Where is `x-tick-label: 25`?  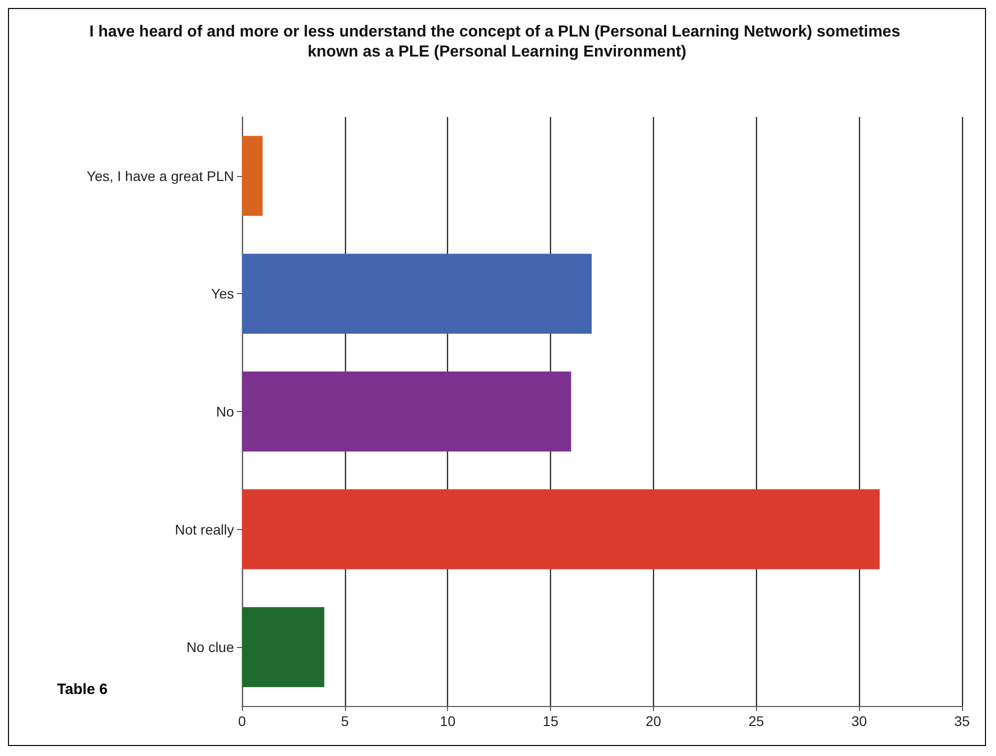
x-tick-label: 25 is located at coordinates (756, 721).